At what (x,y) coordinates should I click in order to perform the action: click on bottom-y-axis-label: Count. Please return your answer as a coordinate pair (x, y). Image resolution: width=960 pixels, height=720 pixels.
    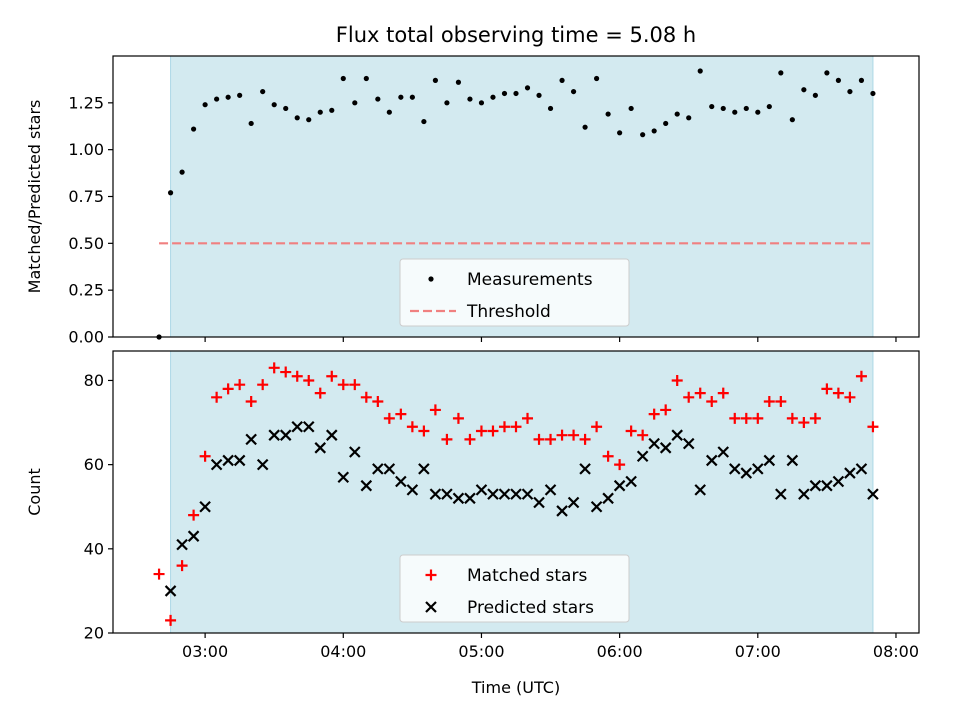
    Looking at the image, I should click on (34, 492).